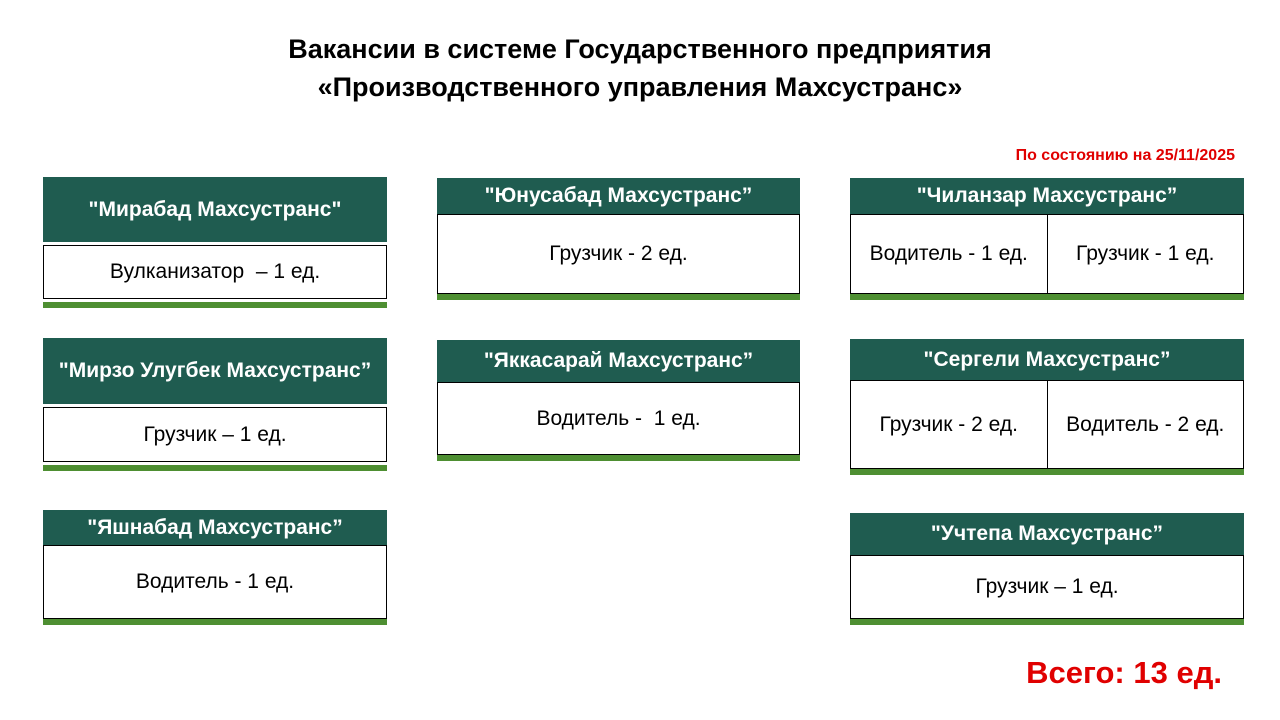  I want to click on card-header: "Мирабад Махсустранс", so click(215, 209).